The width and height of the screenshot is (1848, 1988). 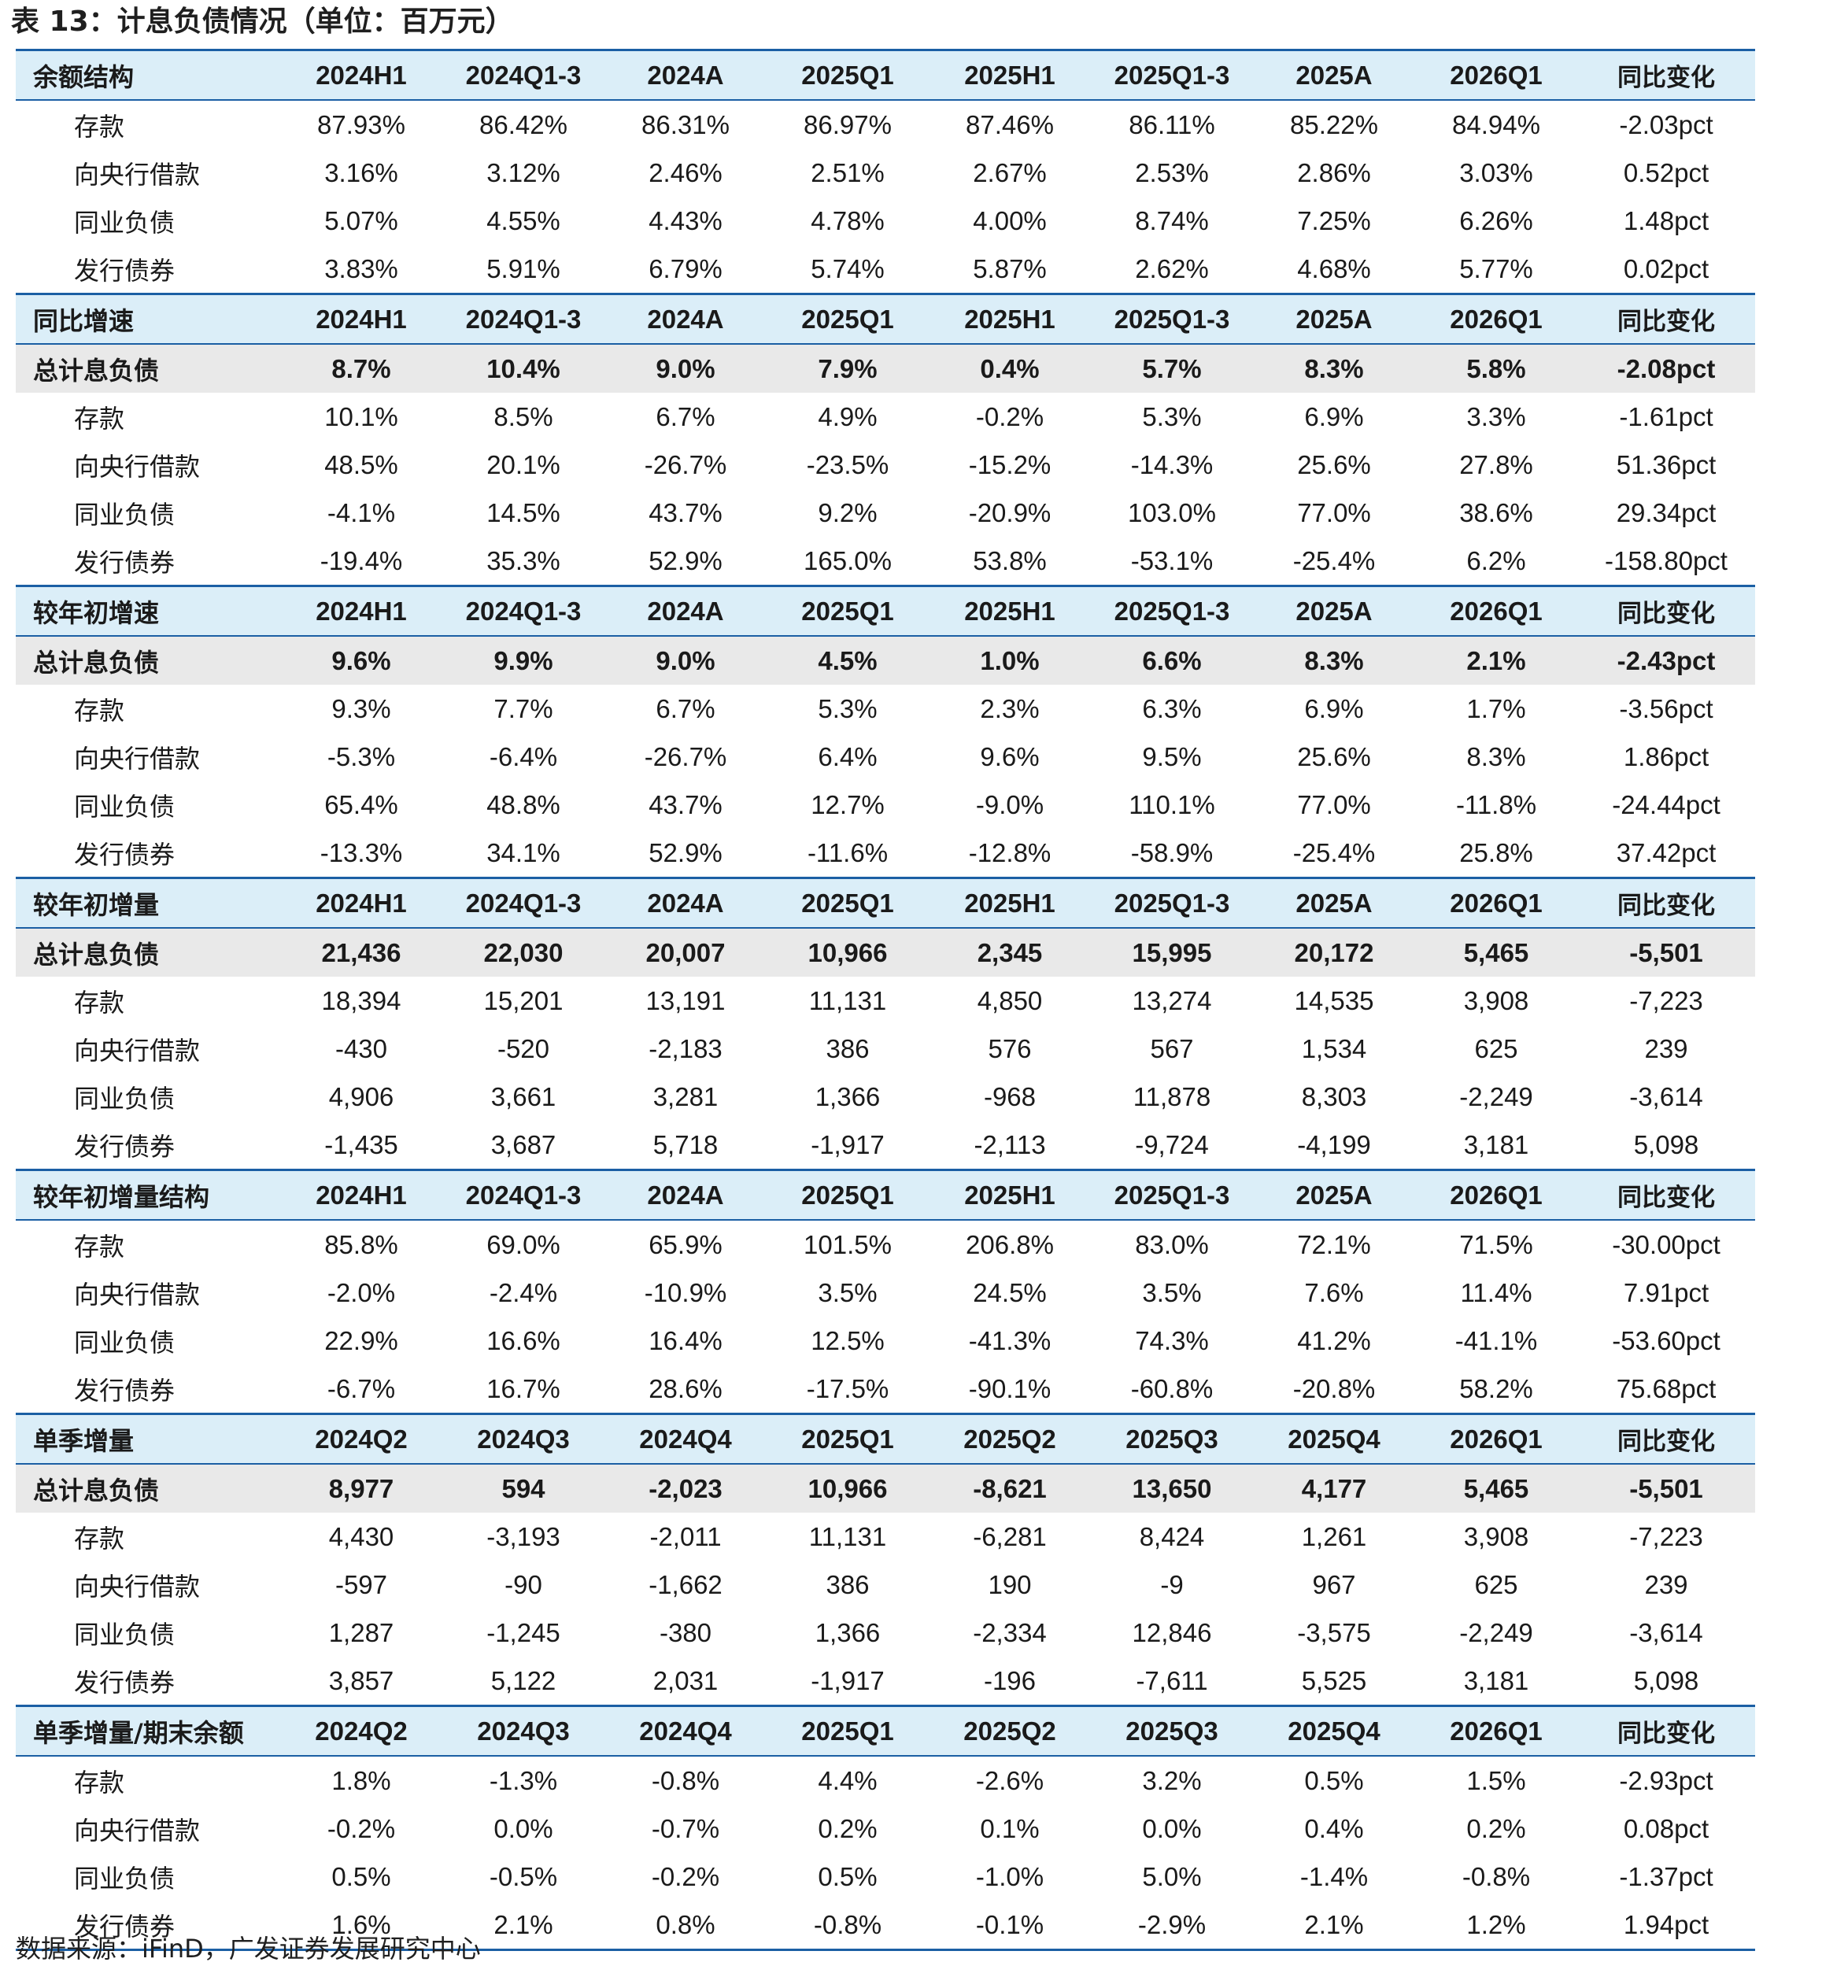 I want to click on table-cell: -1,435, so click(x=361, y=1144).